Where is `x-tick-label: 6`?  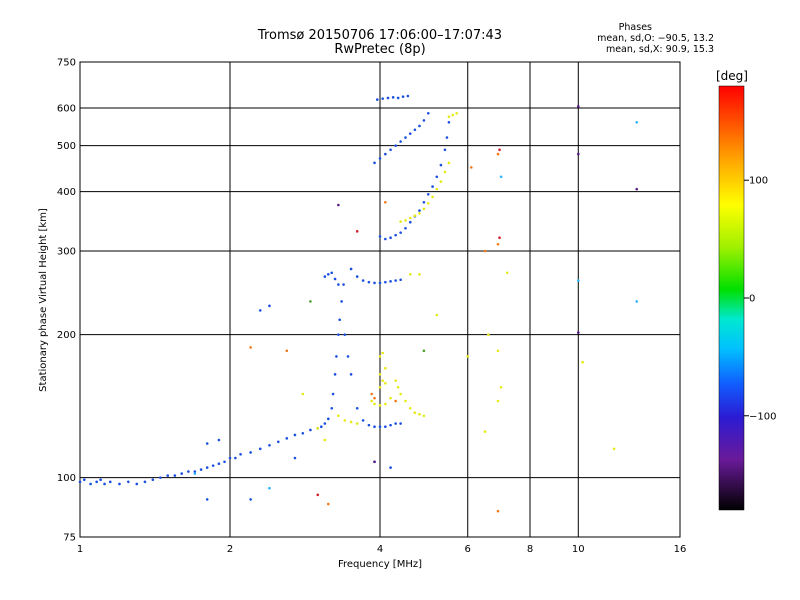 x-tick-label: 6 is located at coordinates (468, 549).